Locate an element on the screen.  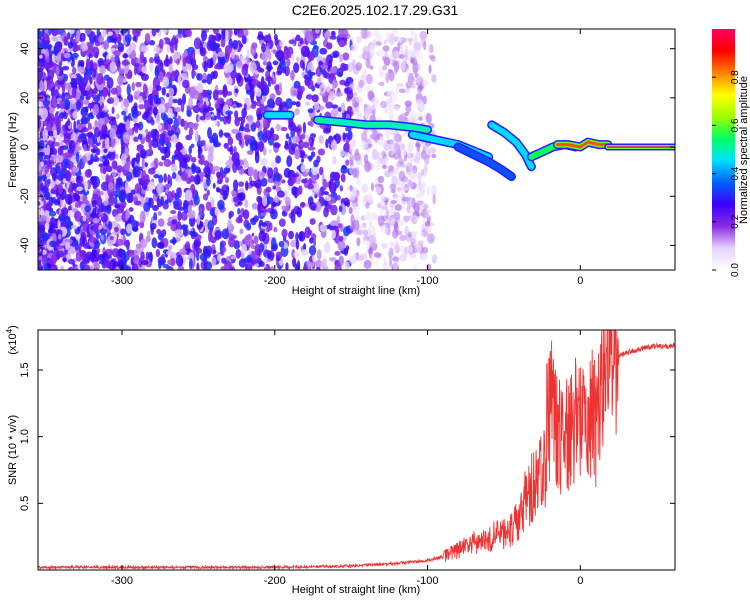
colorbar-tick-label: 0.6 is located at coordinates (735, 125).